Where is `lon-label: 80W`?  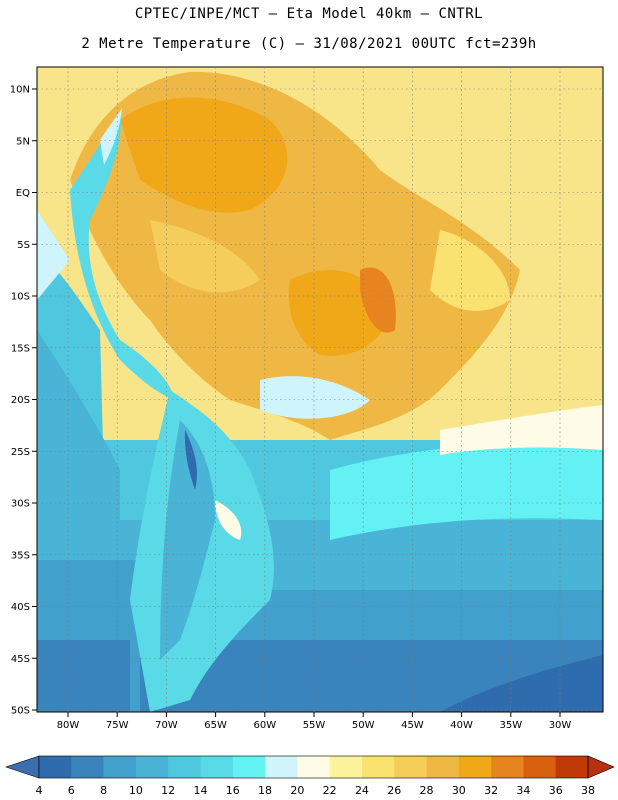
lon-label: 80W is located at coordinates (68, 725).